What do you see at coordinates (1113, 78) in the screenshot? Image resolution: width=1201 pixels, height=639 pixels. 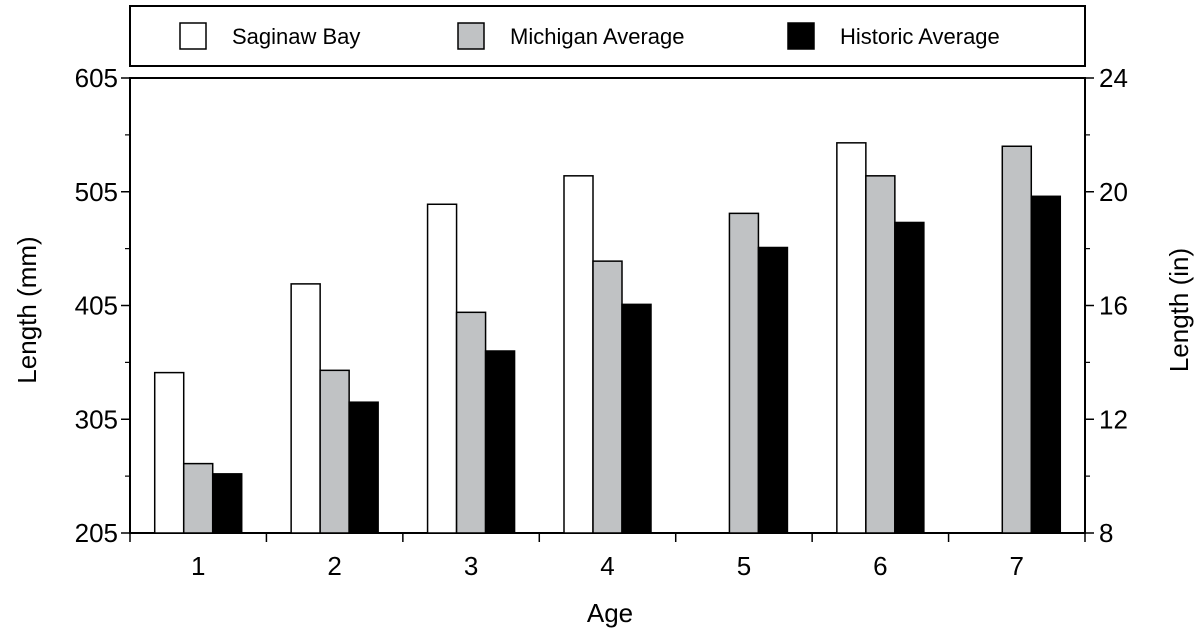 I see `y-tick-label-right: 24` at bounding box center [1113, 78].